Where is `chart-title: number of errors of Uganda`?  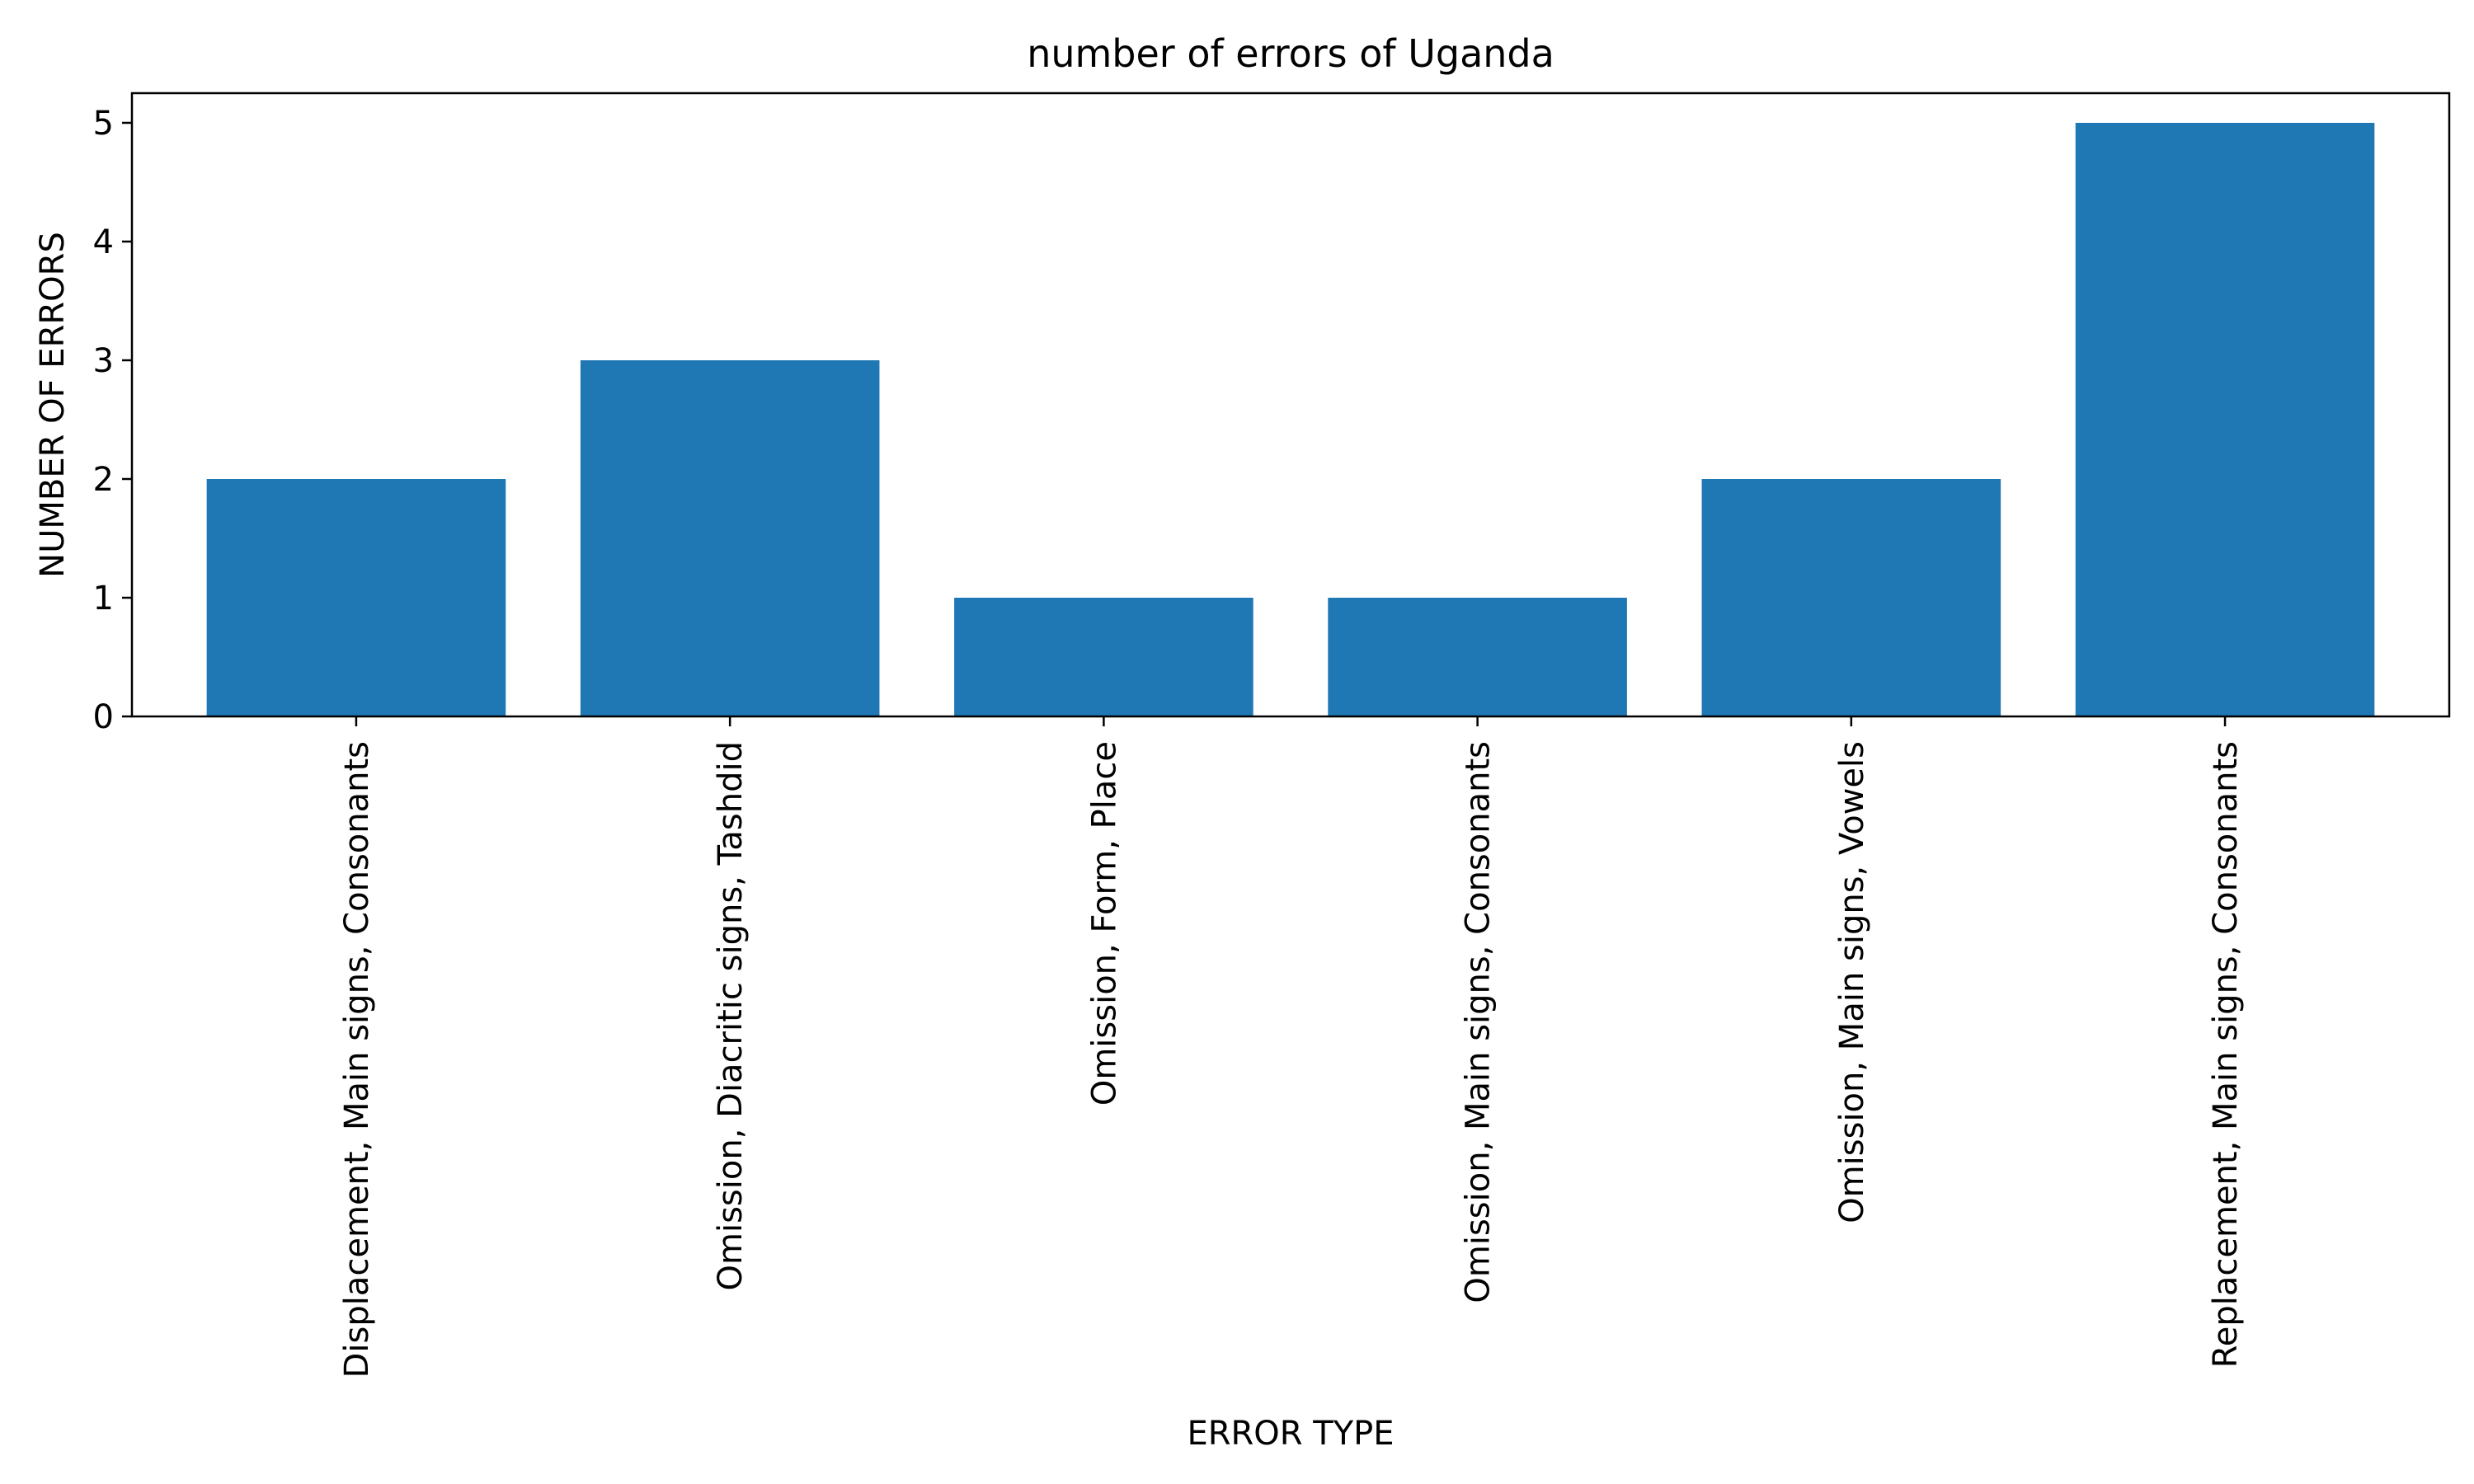
chart-title: number of errors of Uganda is located at coordinates (1290, 54).